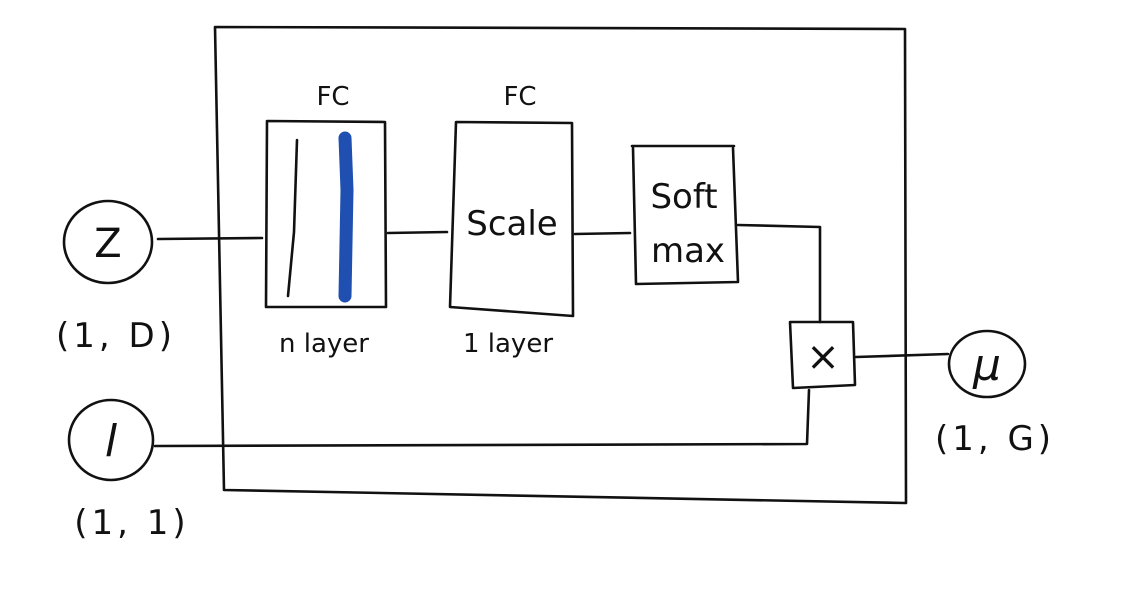 This screenshot has width=1134, height=604. I want to click on input-z: Z (1, D), so click(116, 277).